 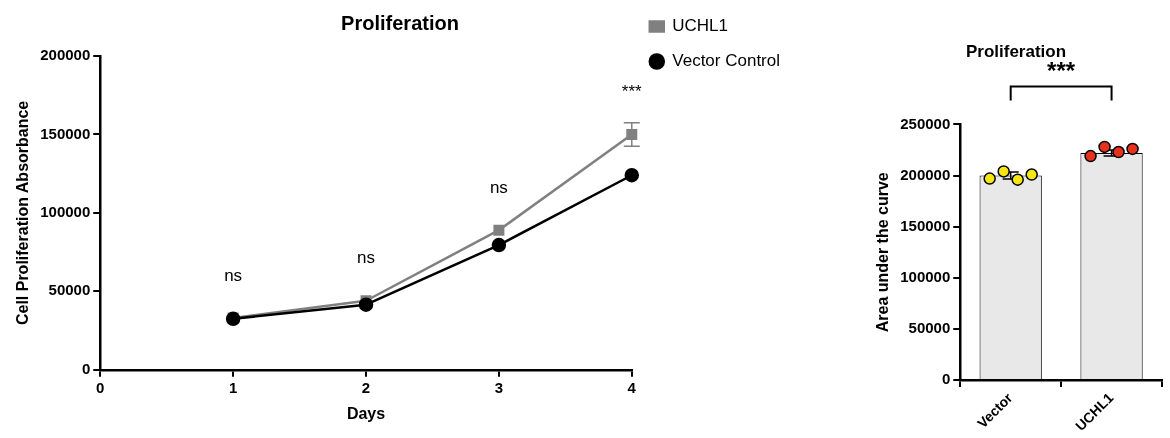 I want to click on y-axis-title: Area under the curve, so click(x=883, y=252).